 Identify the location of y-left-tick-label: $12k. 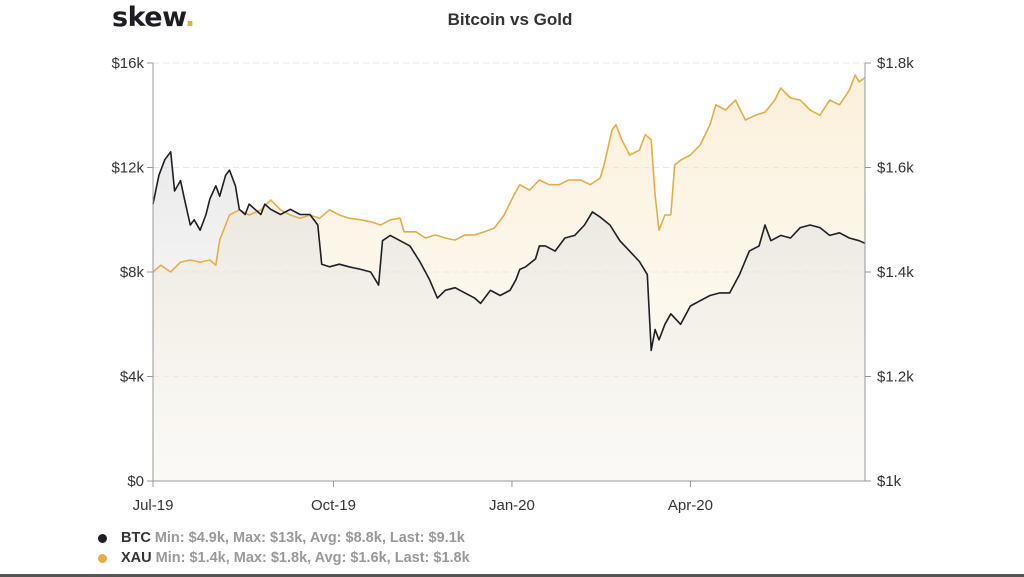
(127, 168).